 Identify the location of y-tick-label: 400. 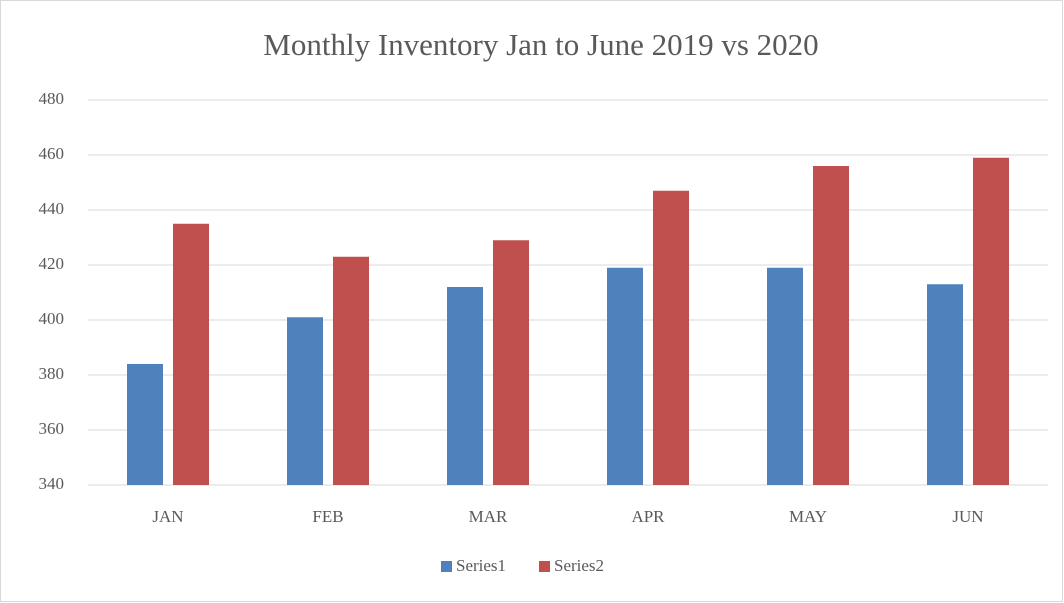
(52, 318).